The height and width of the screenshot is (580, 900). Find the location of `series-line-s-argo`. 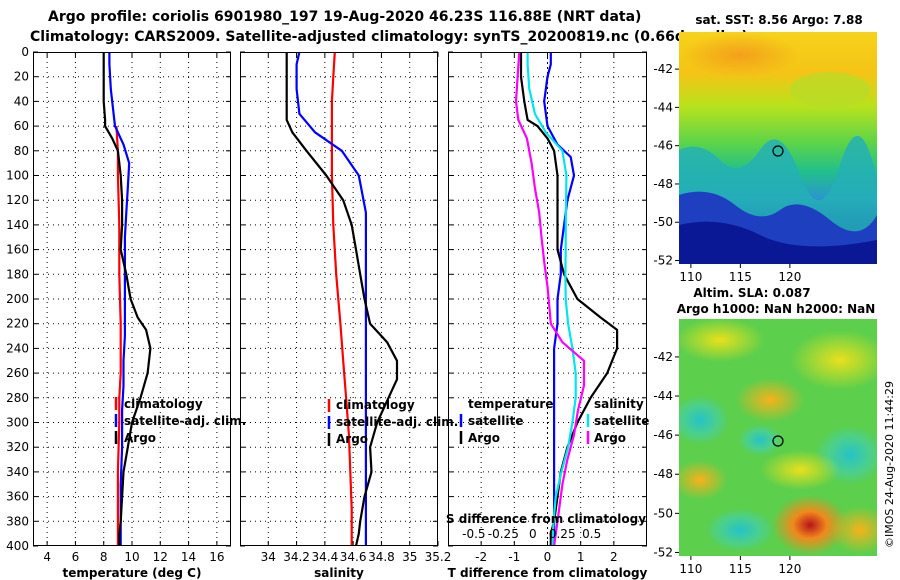

series-line-s-argo is located at coordinates (550, 299).